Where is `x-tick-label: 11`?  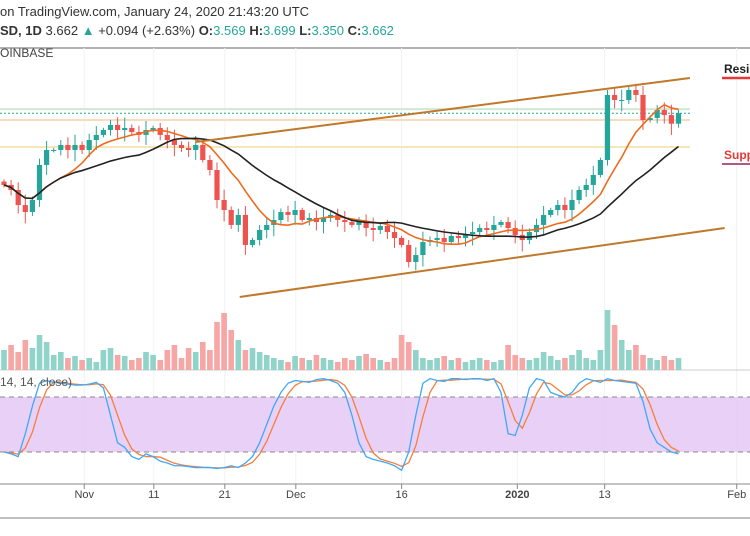
x-tick-label: 11 is located at coordinates (153, 495).